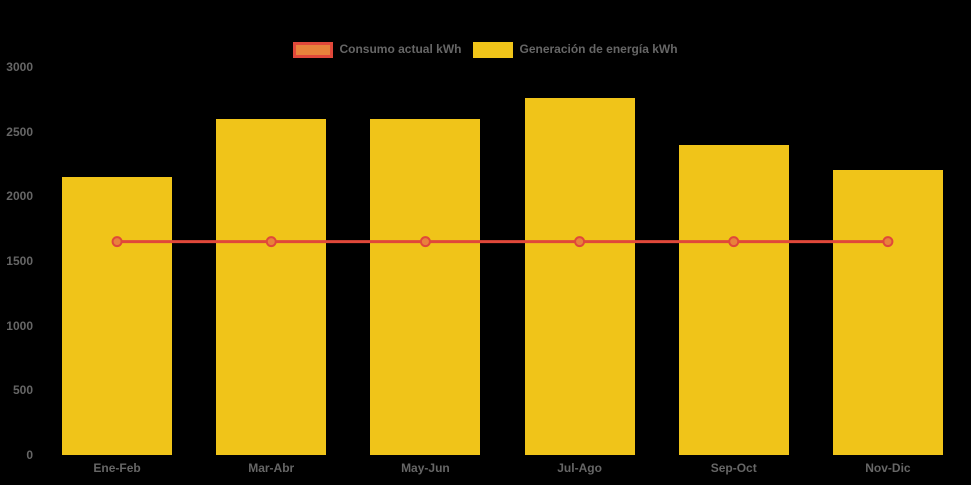 This screenshot has width=971, height=485. I want to click on x-axis-tick-label: Mar-Abr, so click(271, 468).